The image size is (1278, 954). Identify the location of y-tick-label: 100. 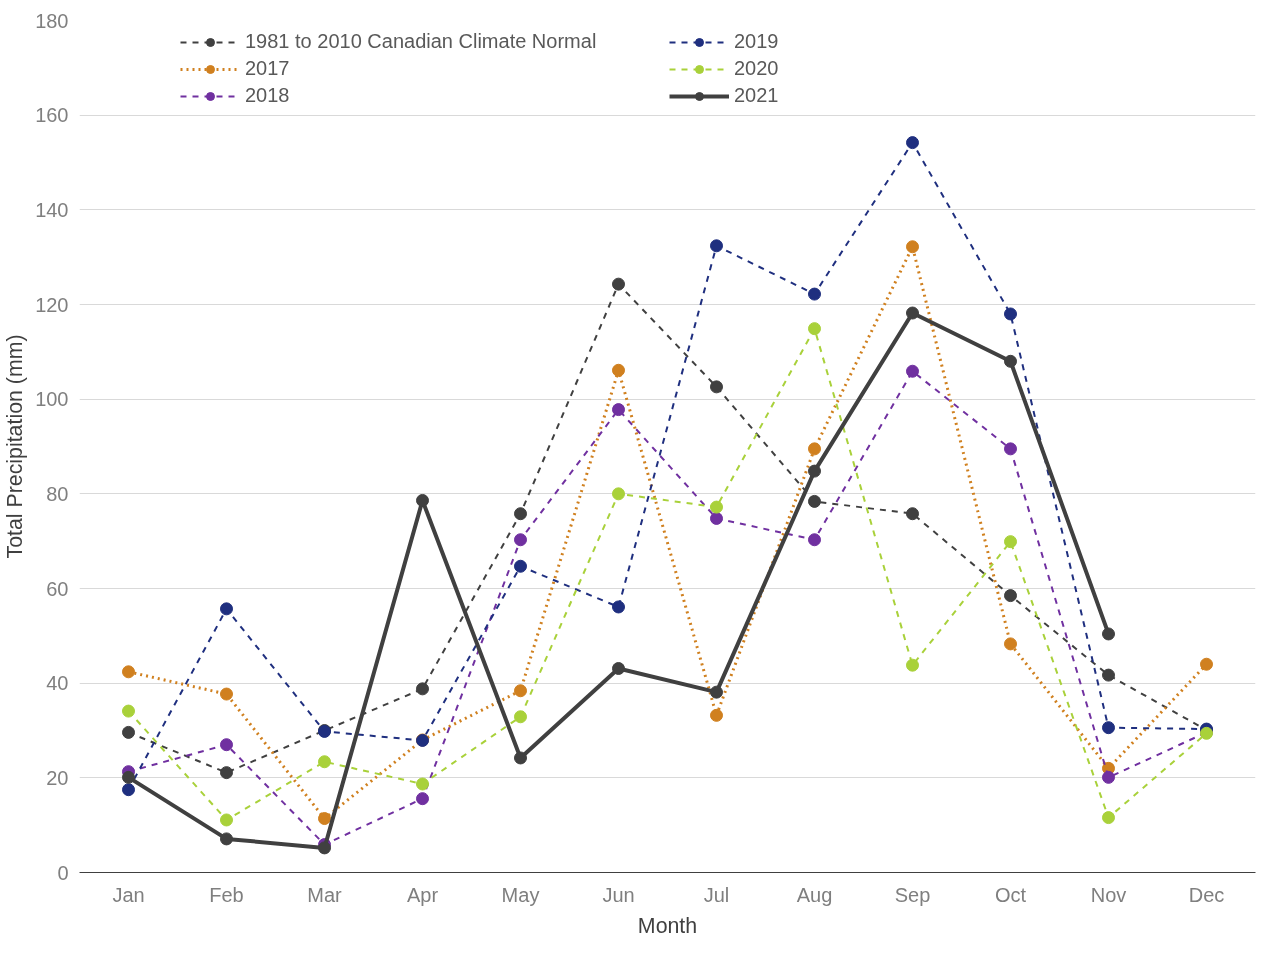
(52, 399).